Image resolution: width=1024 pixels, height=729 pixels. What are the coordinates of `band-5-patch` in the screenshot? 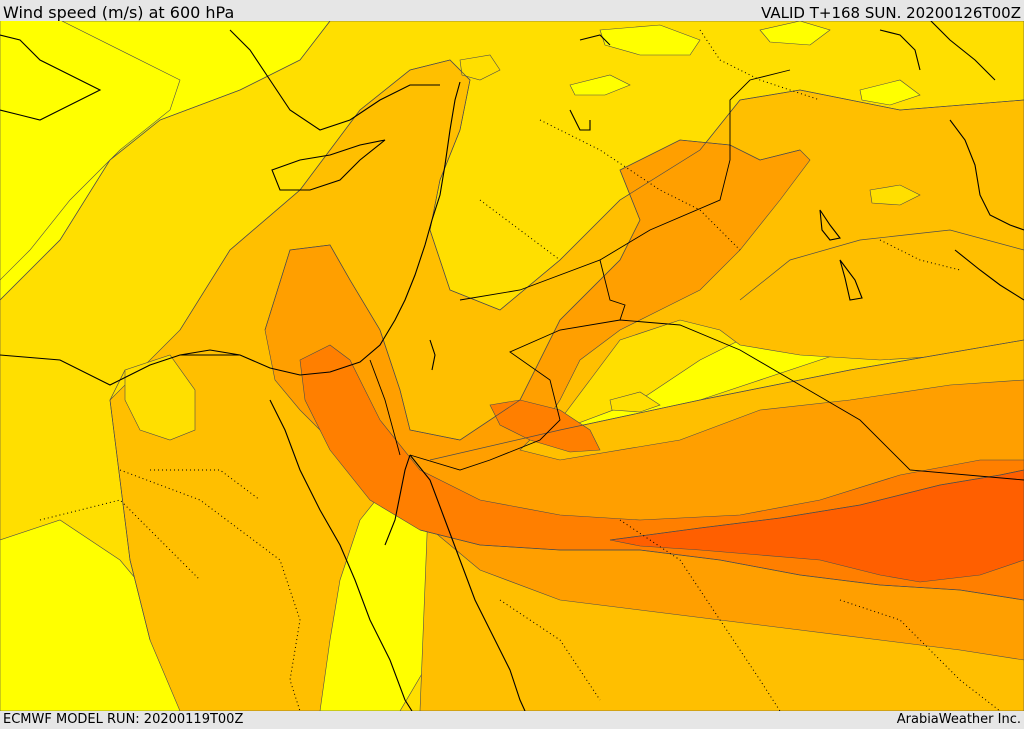 It's located at (545, 426).